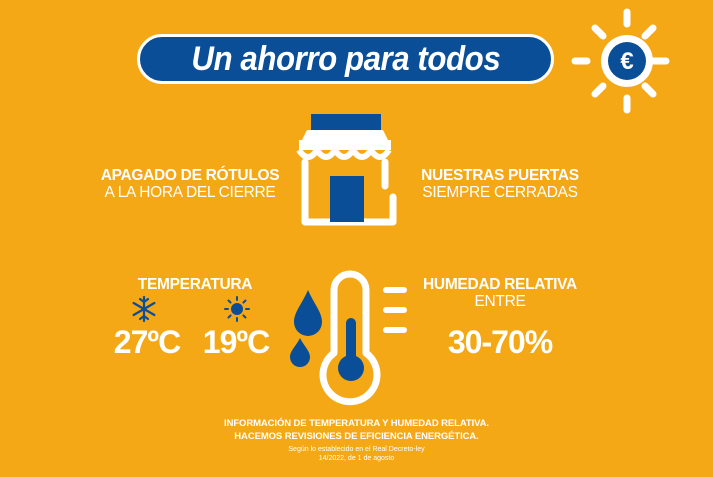 Image resolution: width=713 pixels, height=477 pixels. Describe the element at coordinates (306, 328) in the screenshot. I see `water-drops-icon` at that location.